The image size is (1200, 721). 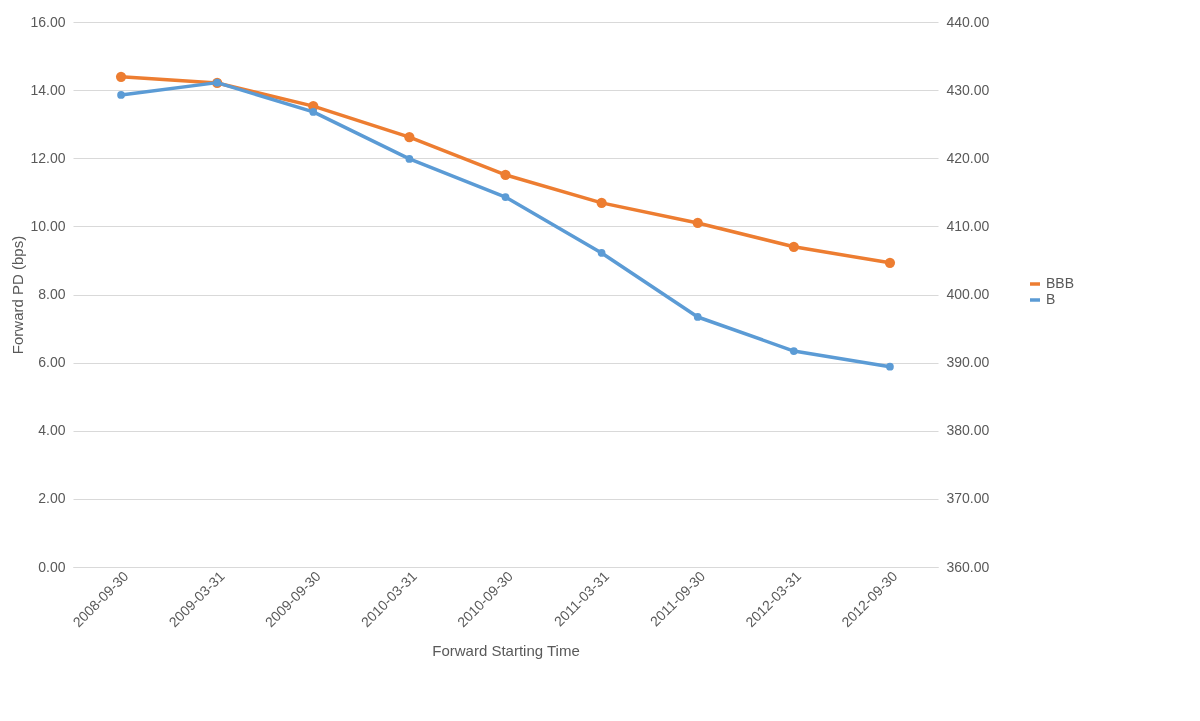 I want to click on y-tick-label: 10.00, so click(x=48, y=225).